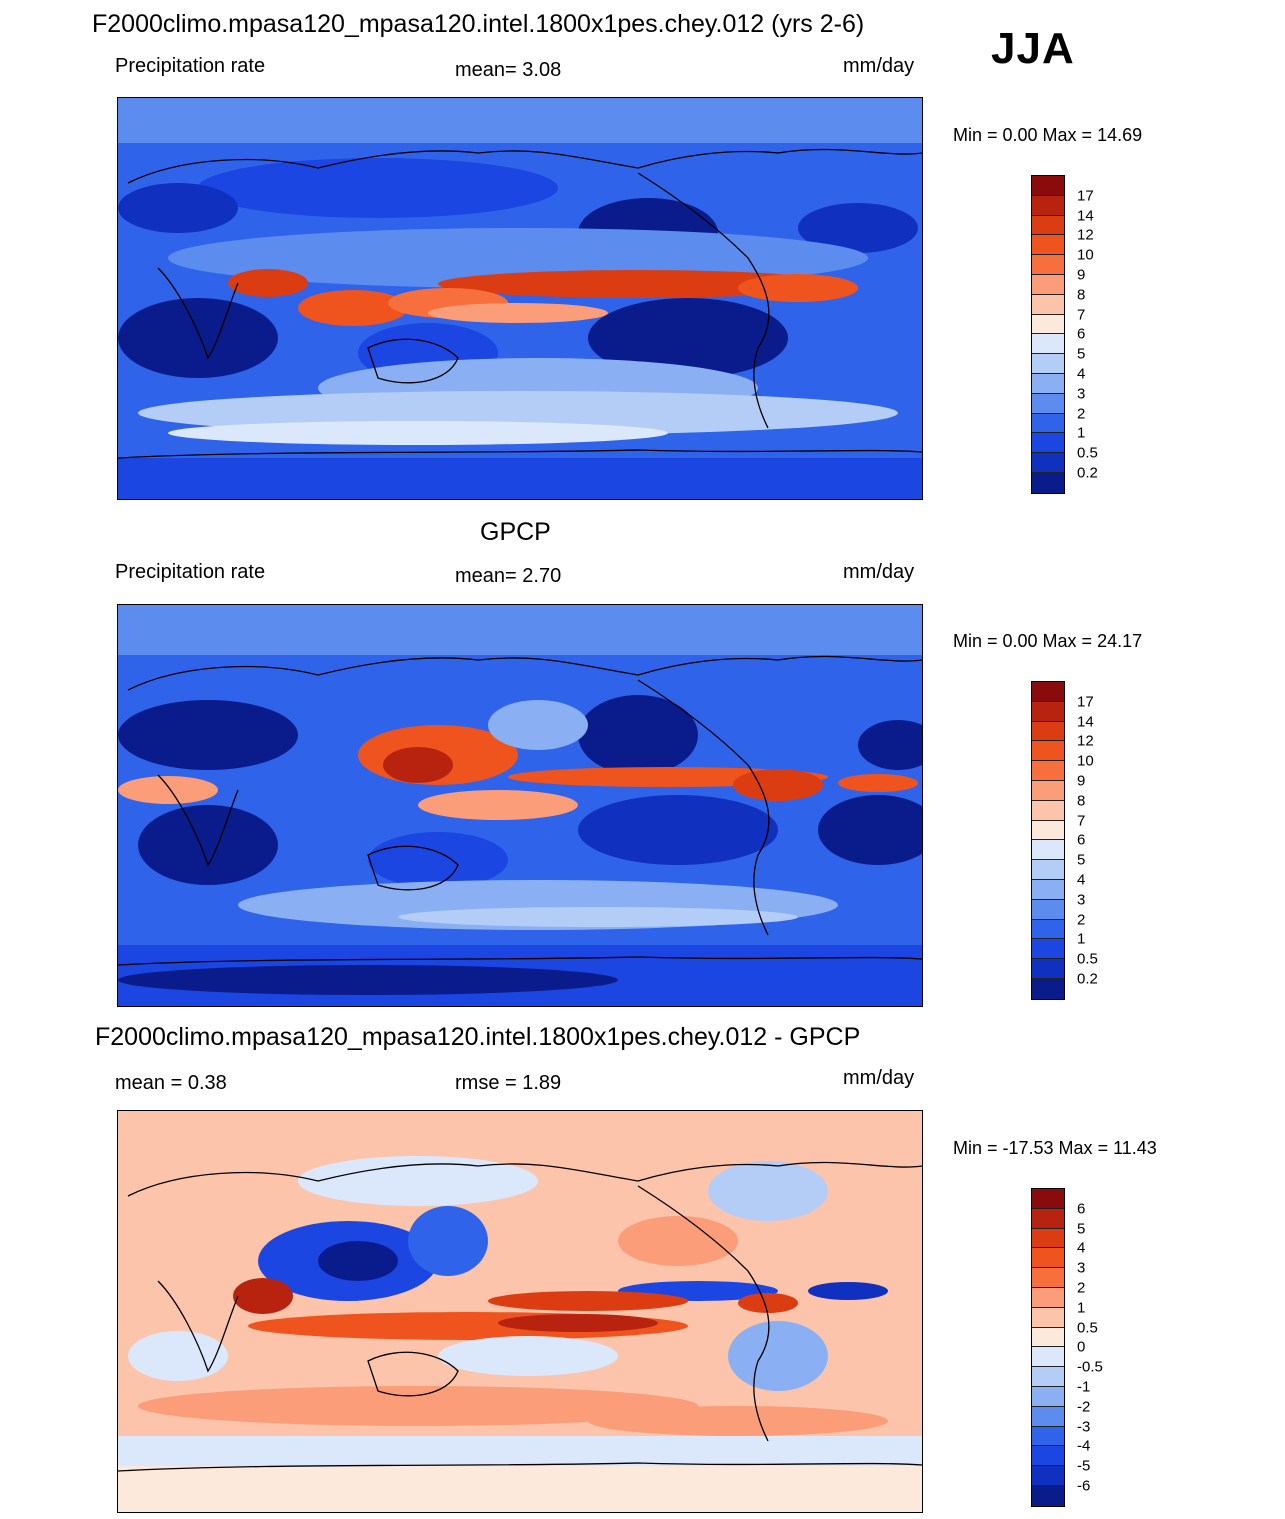 The width and height of the screenshot is (1285, 1519). What do you see at coordinates (1081, 801) in the screenshot?
I see `colorbar-tick-label: 8` at bounding box center [1081, 801].